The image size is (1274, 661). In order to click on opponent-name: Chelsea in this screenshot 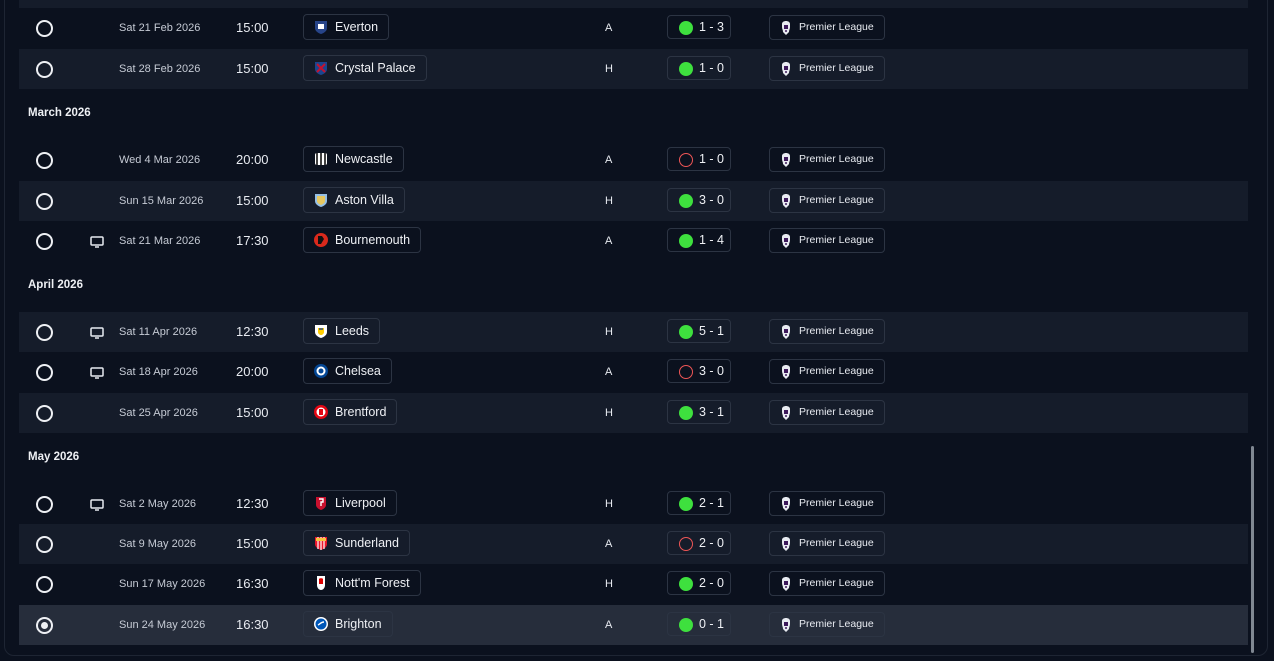, I will do `click(358, 371)`.